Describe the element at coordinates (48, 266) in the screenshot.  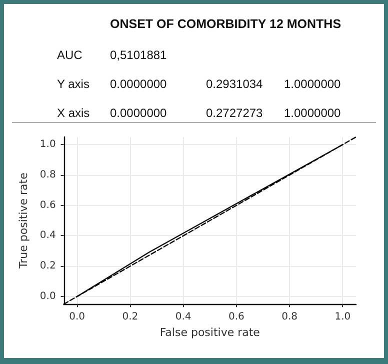
I see `y-tick-label: 0.2` at that location.